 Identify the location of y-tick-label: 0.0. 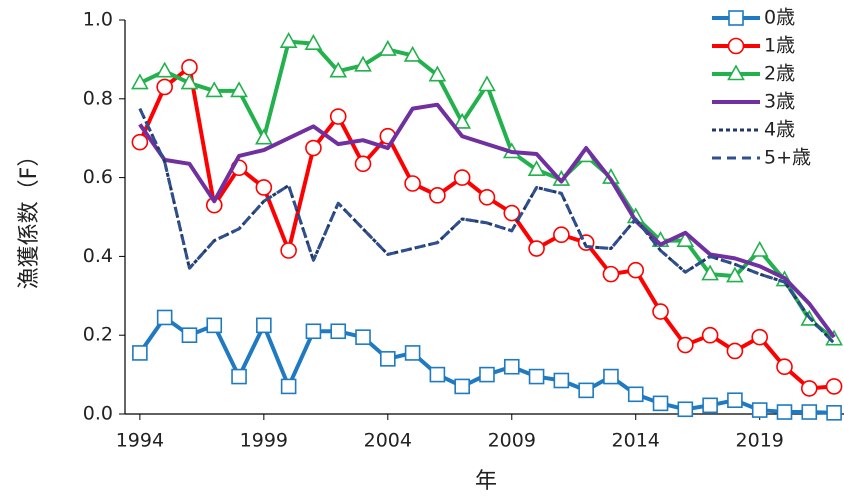
(98, 414).